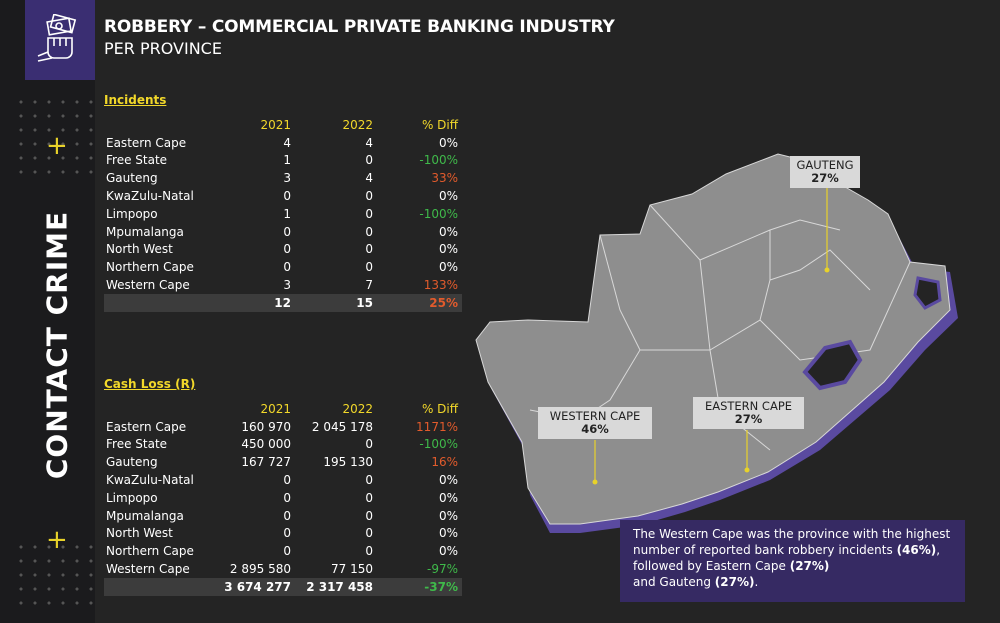  What do you see at coordinates (283, 586) in the screenshot?
I see `total-row: 3 674 277 2 317 458 -37%` at bounding box center [283, 586].